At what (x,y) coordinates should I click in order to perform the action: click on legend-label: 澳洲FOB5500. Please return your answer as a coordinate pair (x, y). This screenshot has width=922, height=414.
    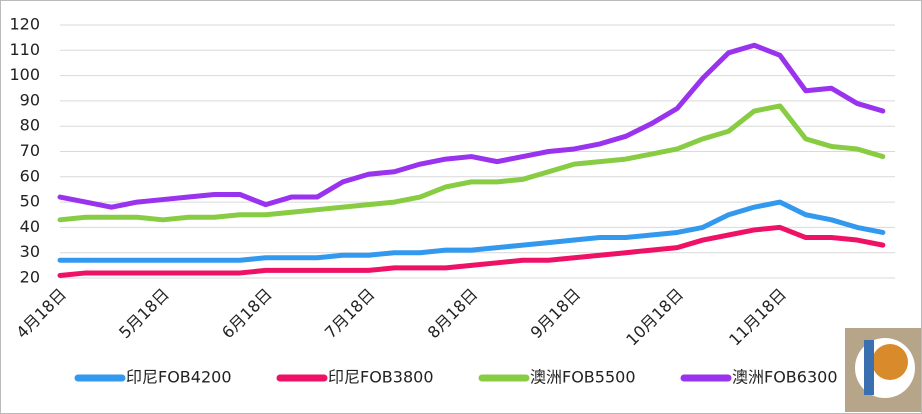
    Looking at the image, I should click on (583, 377).